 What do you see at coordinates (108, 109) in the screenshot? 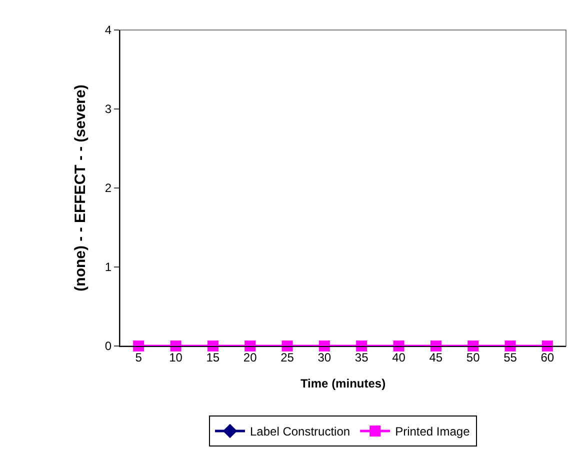
I see `y-tick-label: 3` at bounding box center [108, 109].